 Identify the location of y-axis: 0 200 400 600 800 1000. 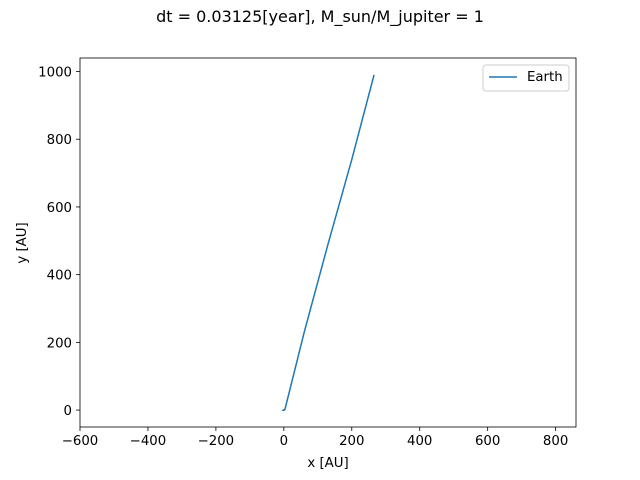
(59, 242).